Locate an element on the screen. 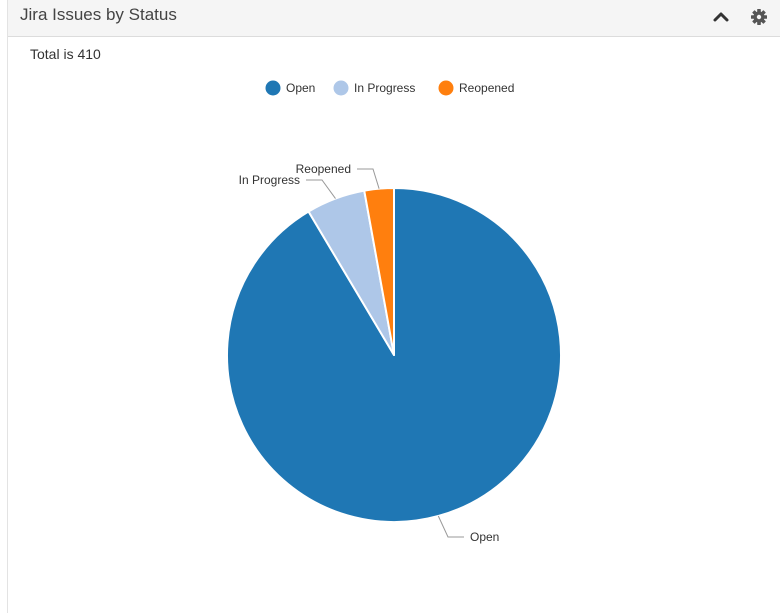  data-label-group-open: Open is located at coordinates (468, 529).